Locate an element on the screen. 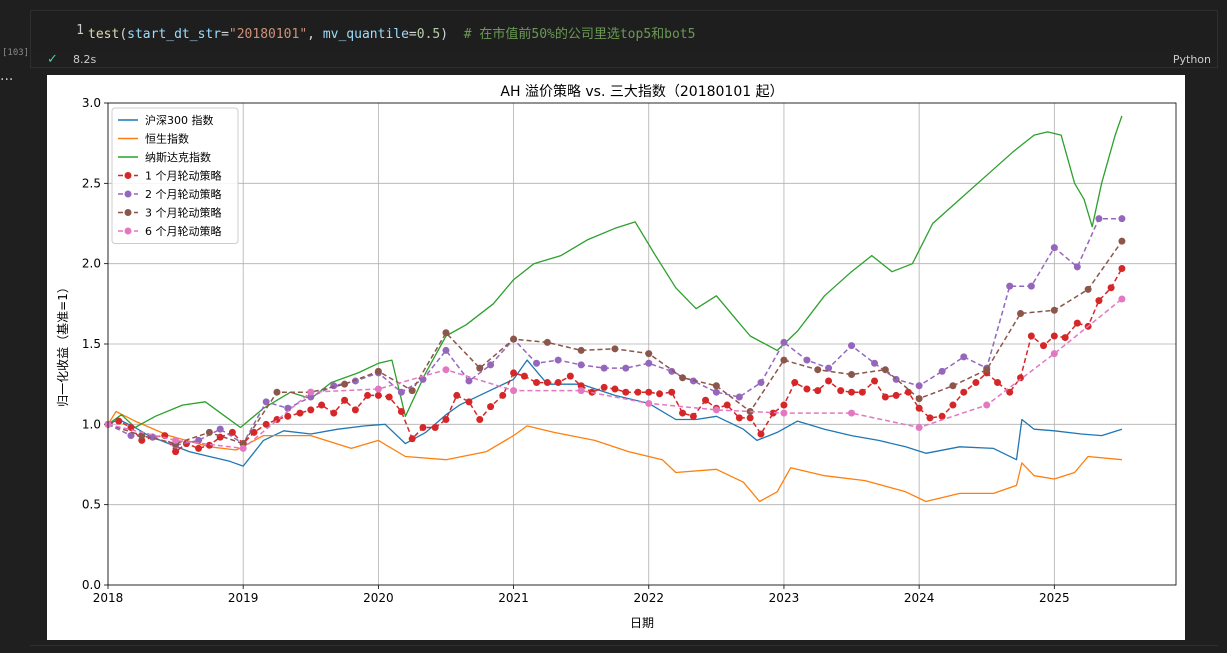 The height and width of the screenshot is (653, 1227). x-axis-label: 日期 is located at coordinates (642, 623).